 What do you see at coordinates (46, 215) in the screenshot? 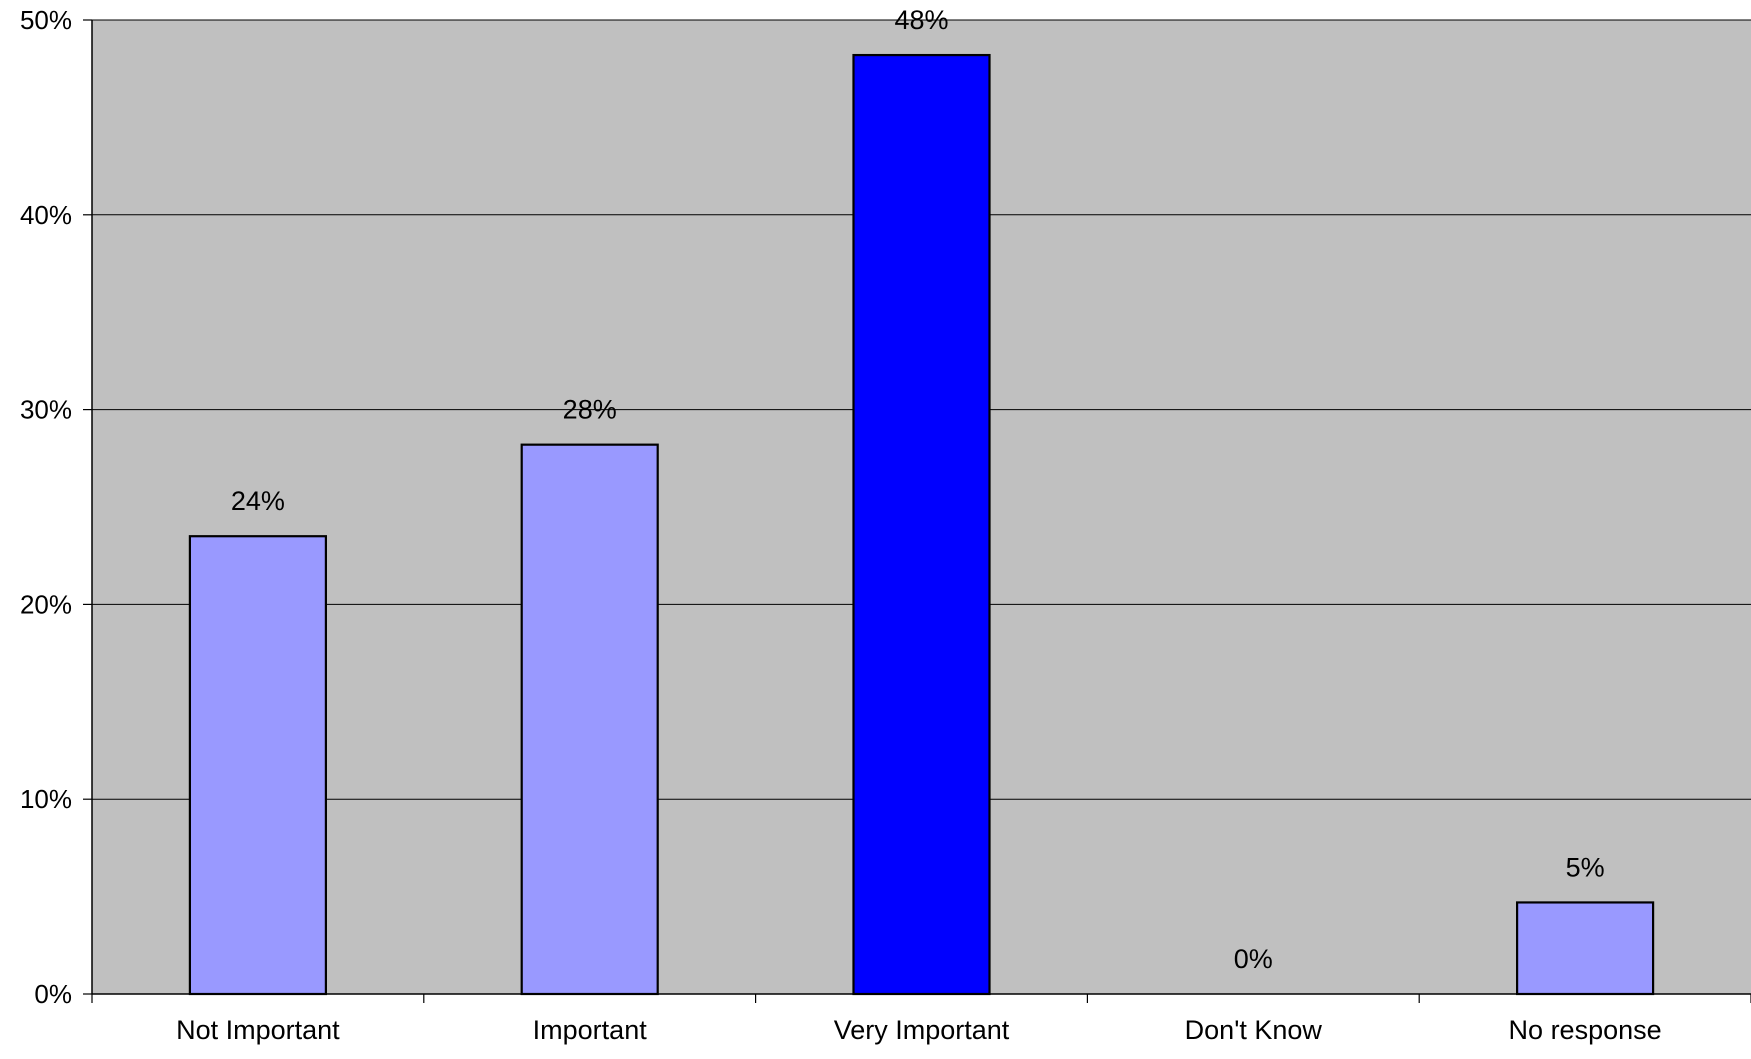
I see `y-tick-label: 40%` at bounding box center [46, 215].